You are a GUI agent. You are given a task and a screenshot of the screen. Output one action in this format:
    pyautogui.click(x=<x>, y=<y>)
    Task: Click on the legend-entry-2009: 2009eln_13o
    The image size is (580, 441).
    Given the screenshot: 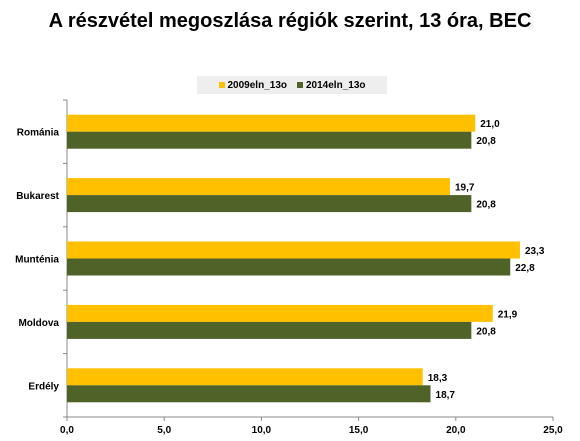 What is the action you would take?
    pyautogui.click(x=253, y=85)
    